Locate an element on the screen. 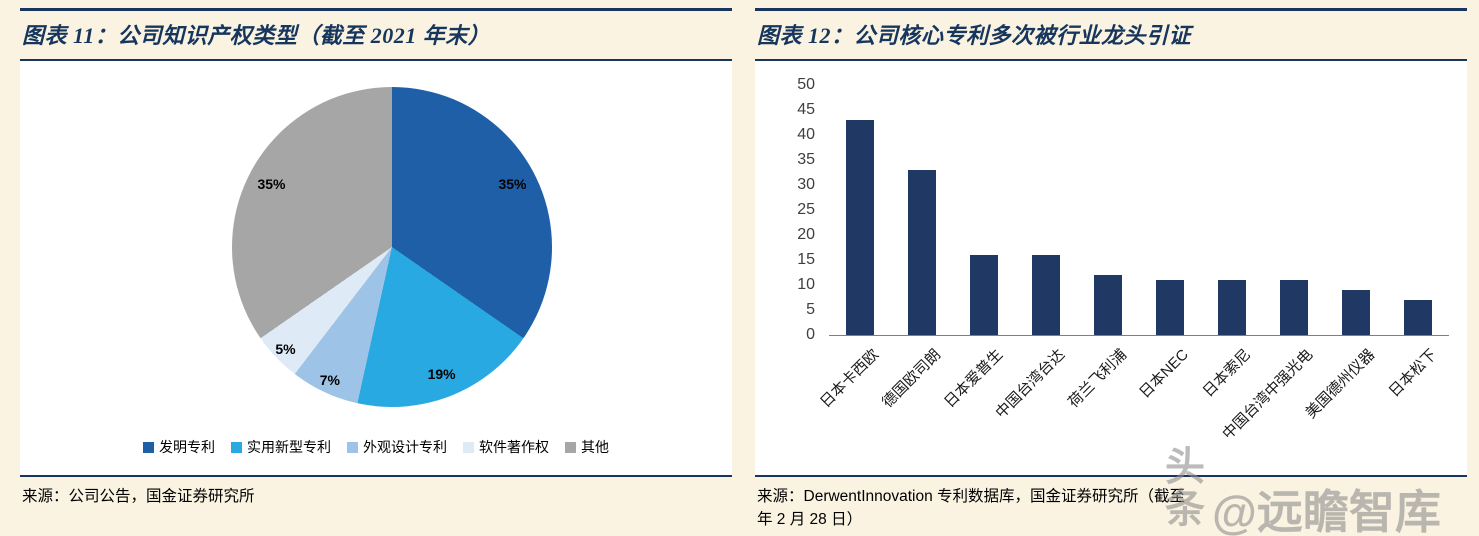 This screenshot has width=1479, height=536. pie-chart is located at coordinates (392, 247).